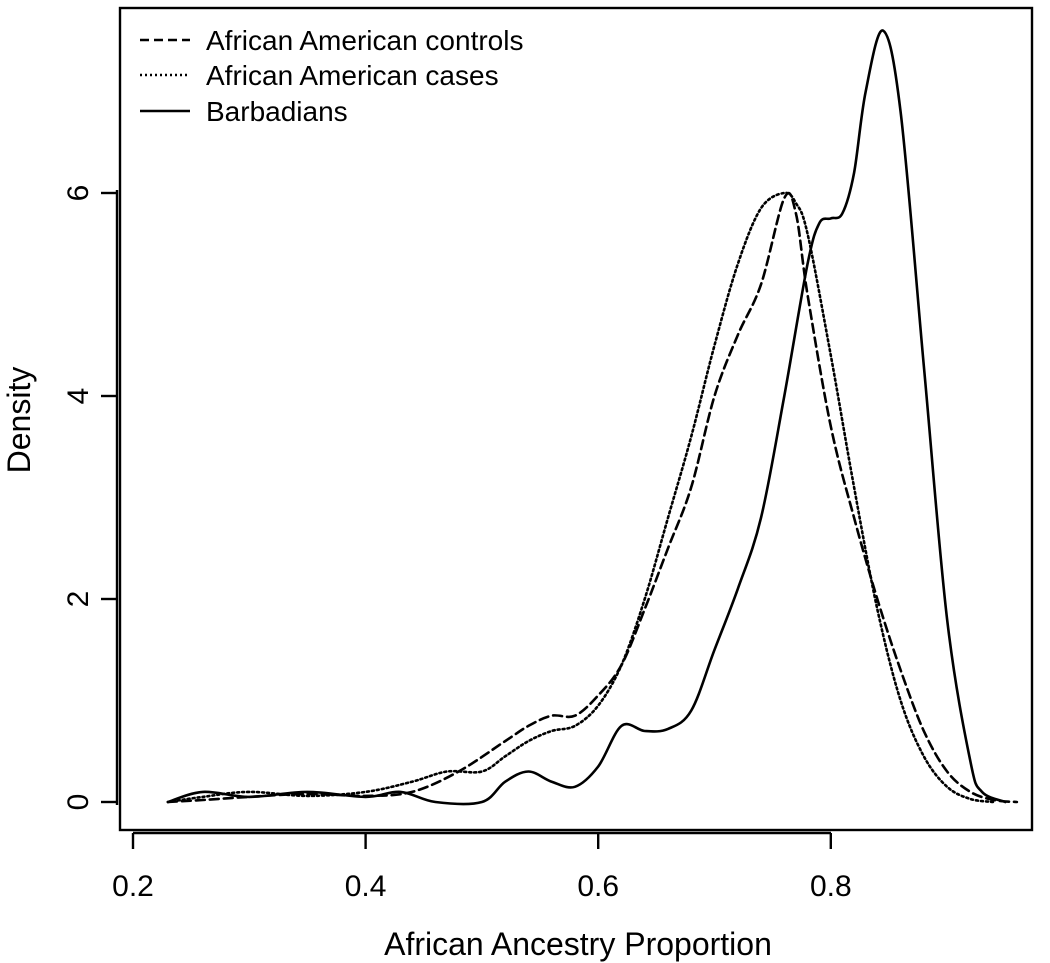  What do you see at coordinates (598, 886) in the screenshot?
I see `x-tick-label: 0.6` at bounding box center [598, 886].